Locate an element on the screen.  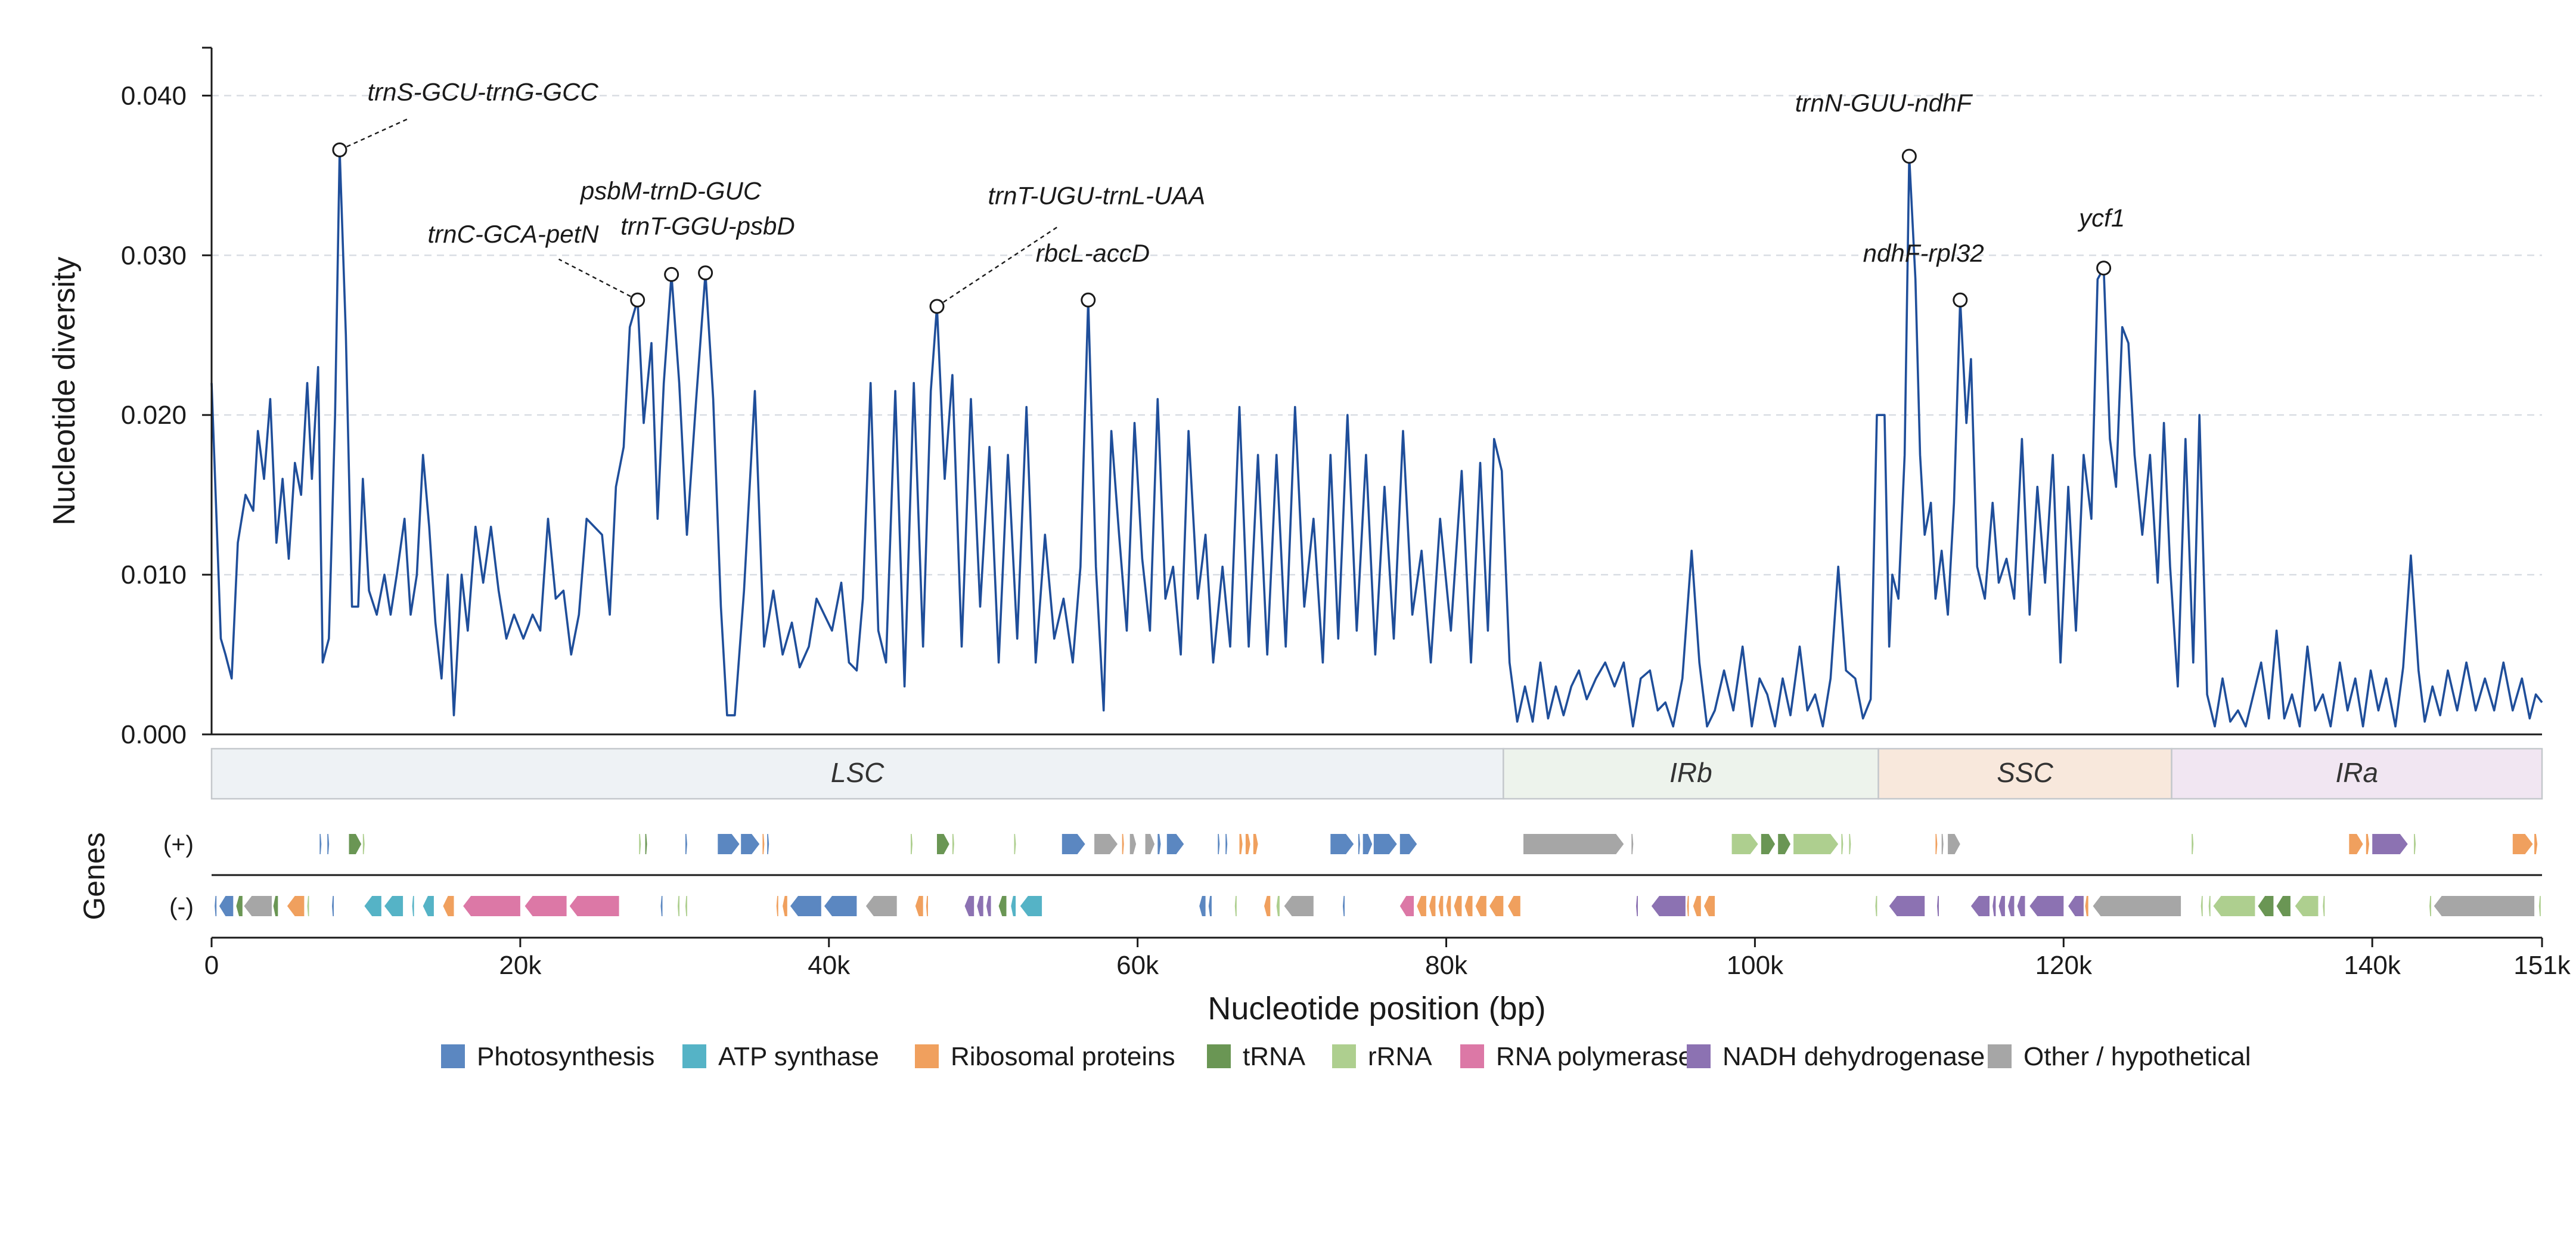
x-tick-label: 60k is located at coordinates (1138, 965).